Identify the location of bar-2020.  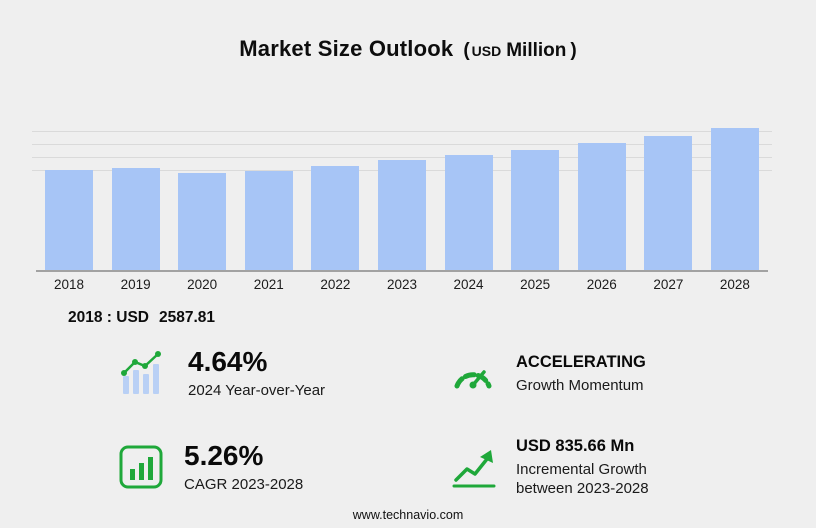
(202, 221).